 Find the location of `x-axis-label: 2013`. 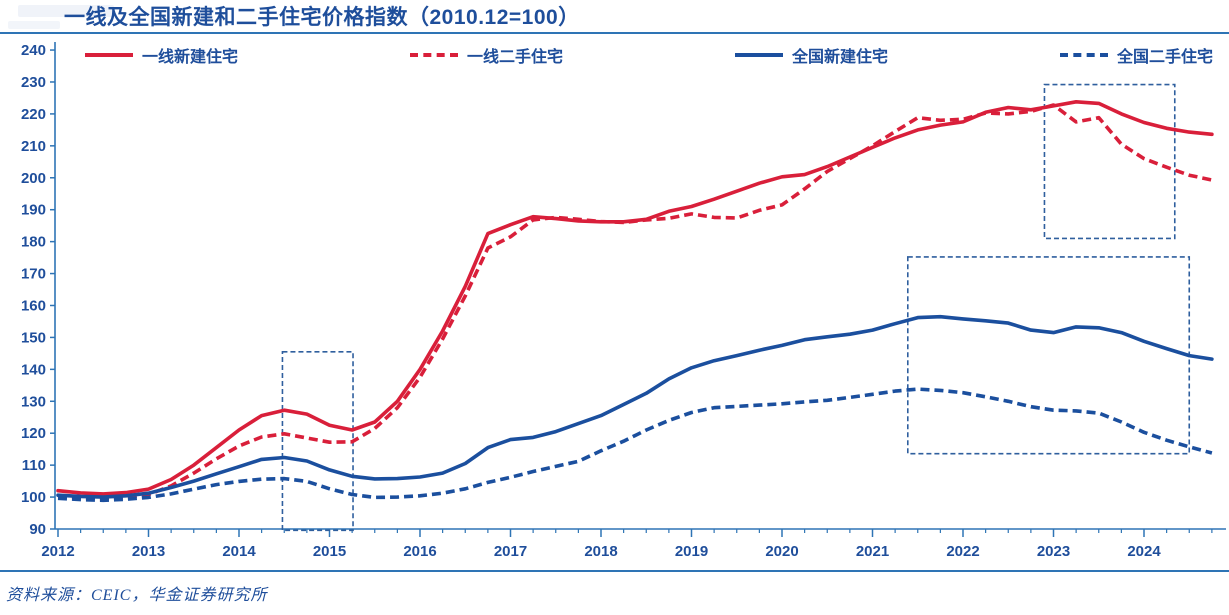

x-axis-label: 2013 is located at coordinates (148, 551).